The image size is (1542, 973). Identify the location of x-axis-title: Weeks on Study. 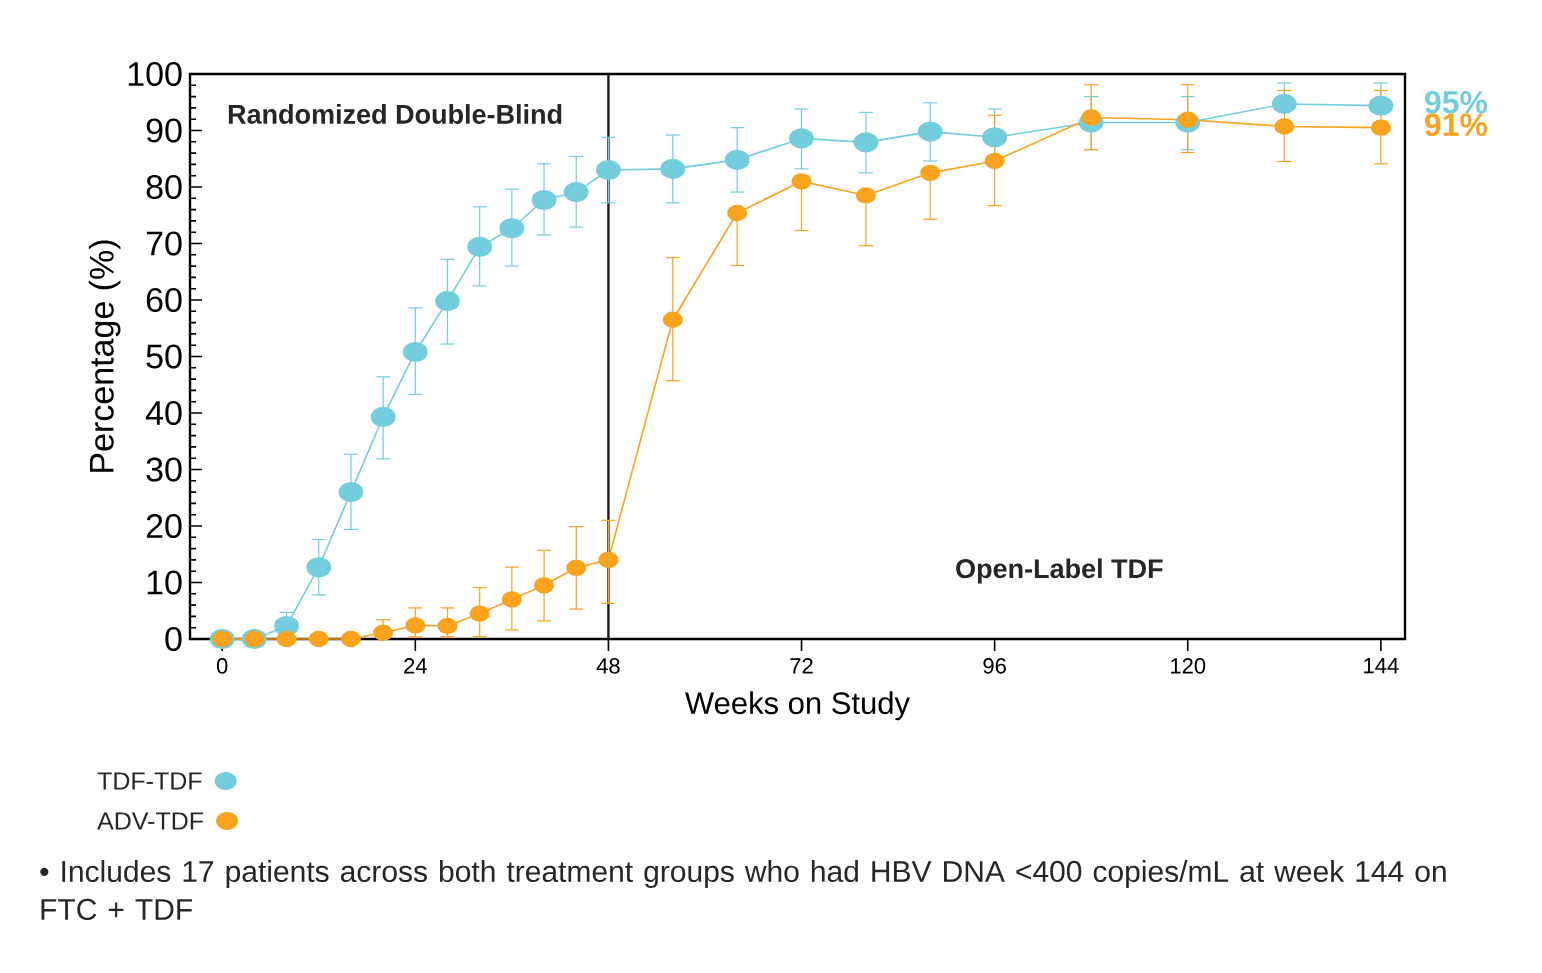
(797, 706).